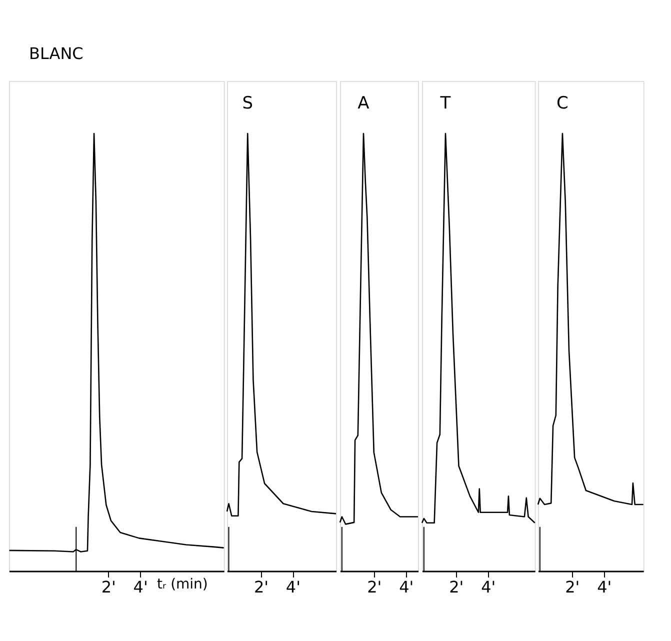  Describe the element at coordinates (445, 104) in the screenshot. I see `annotation: T` at that location.